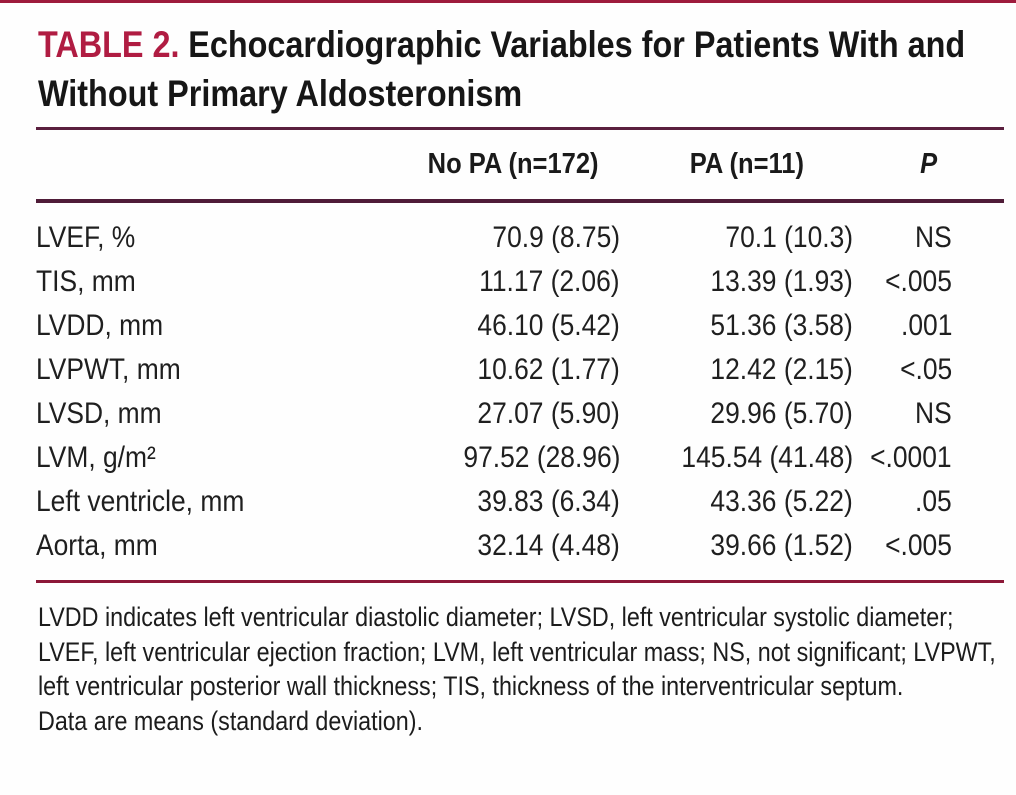 This screenshot has width=1016, height=795. Describe the element at coordinates (933, 501) in the screenshot. I see `p-value: .05` at that location.